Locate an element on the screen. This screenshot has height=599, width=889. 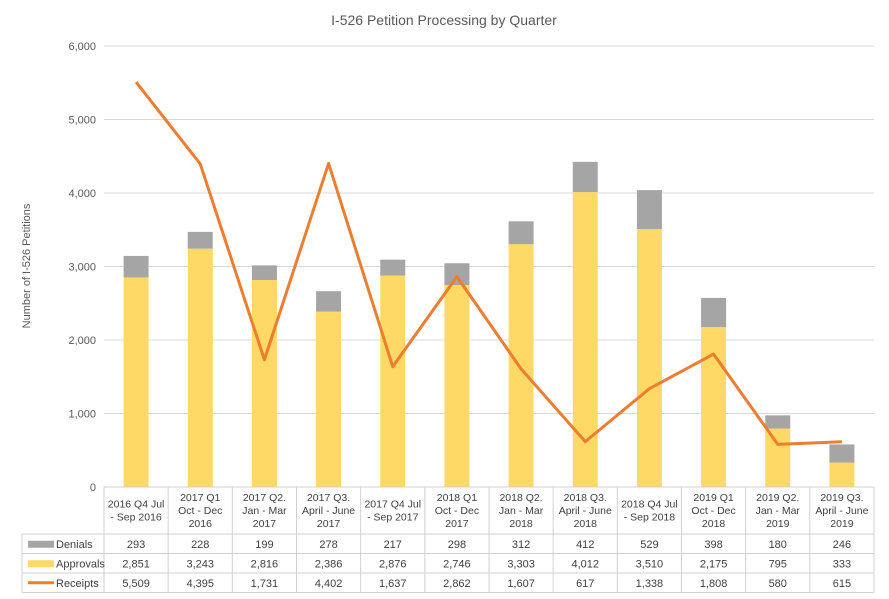
category-label: 2019 is located at coordinates (778, 524).